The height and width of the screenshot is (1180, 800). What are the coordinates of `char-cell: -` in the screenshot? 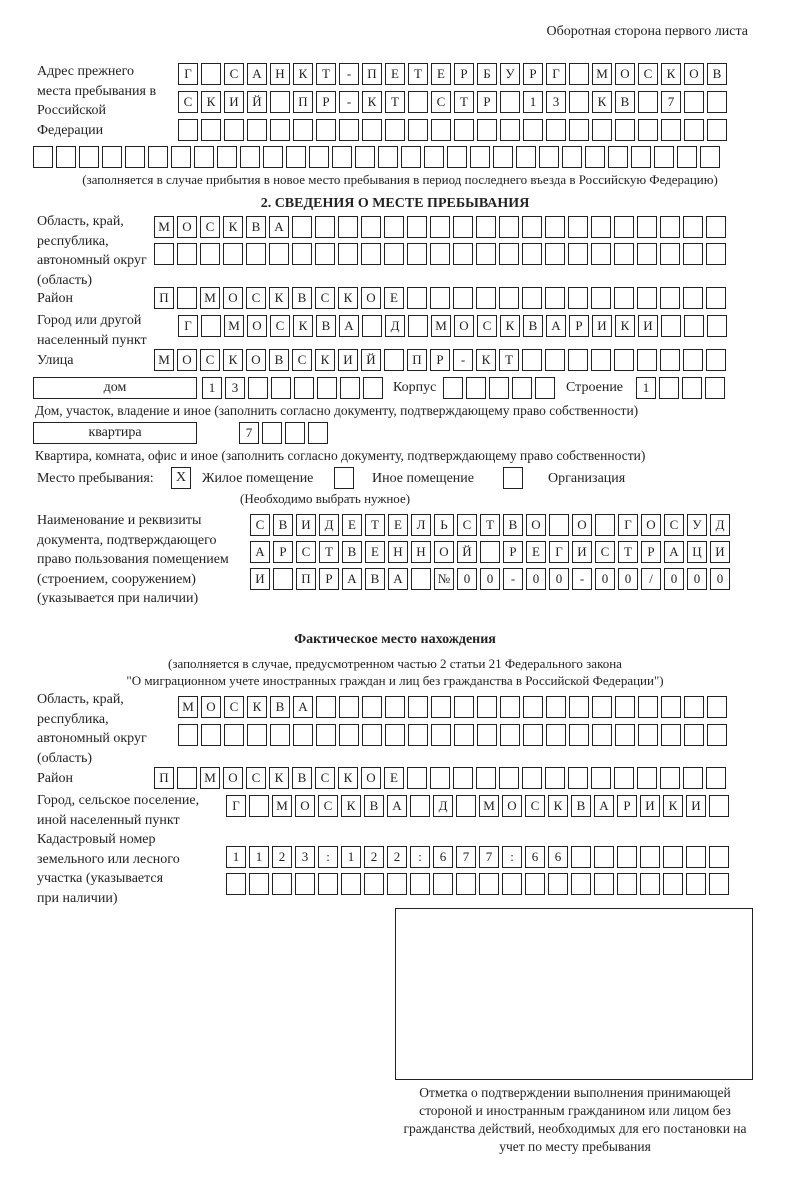 It's located at (582, 579).